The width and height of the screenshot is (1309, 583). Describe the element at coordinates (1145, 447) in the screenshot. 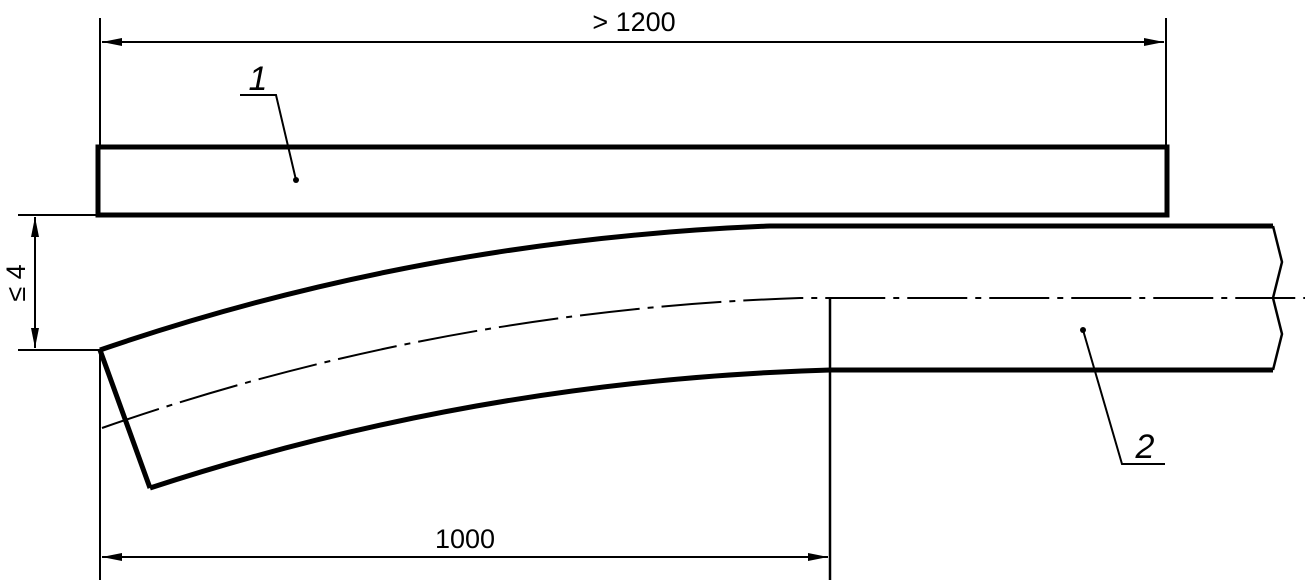

I see `part-2-label: 2` at that location.